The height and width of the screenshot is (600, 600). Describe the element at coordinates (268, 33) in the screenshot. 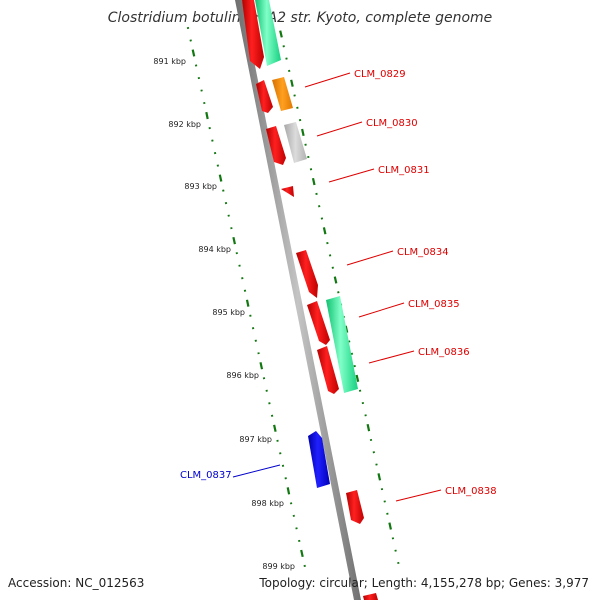

I see `cds-reverse-top` at that location.